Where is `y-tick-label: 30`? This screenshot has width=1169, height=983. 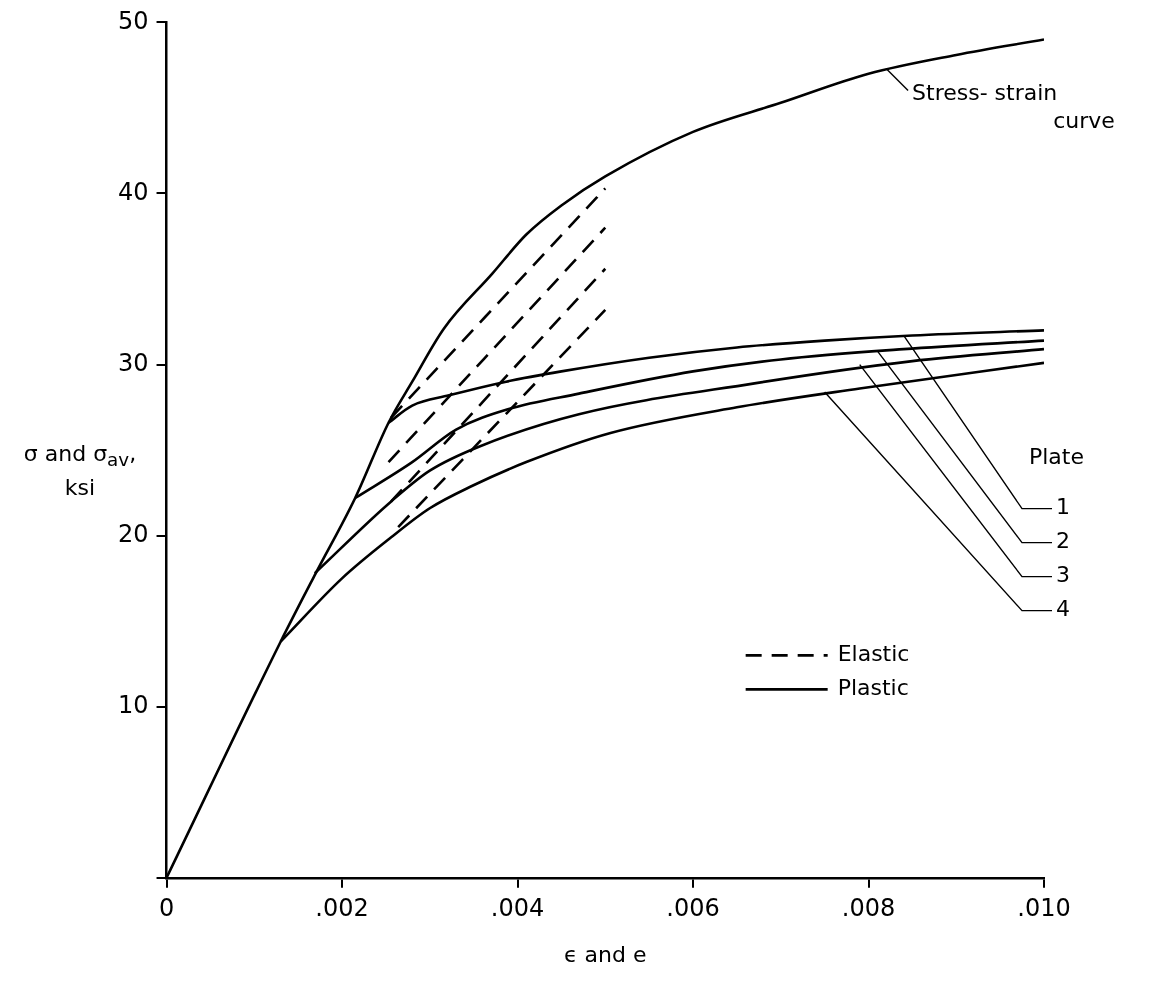
y-tick-label: 30 is located at coordinates (133, 362).